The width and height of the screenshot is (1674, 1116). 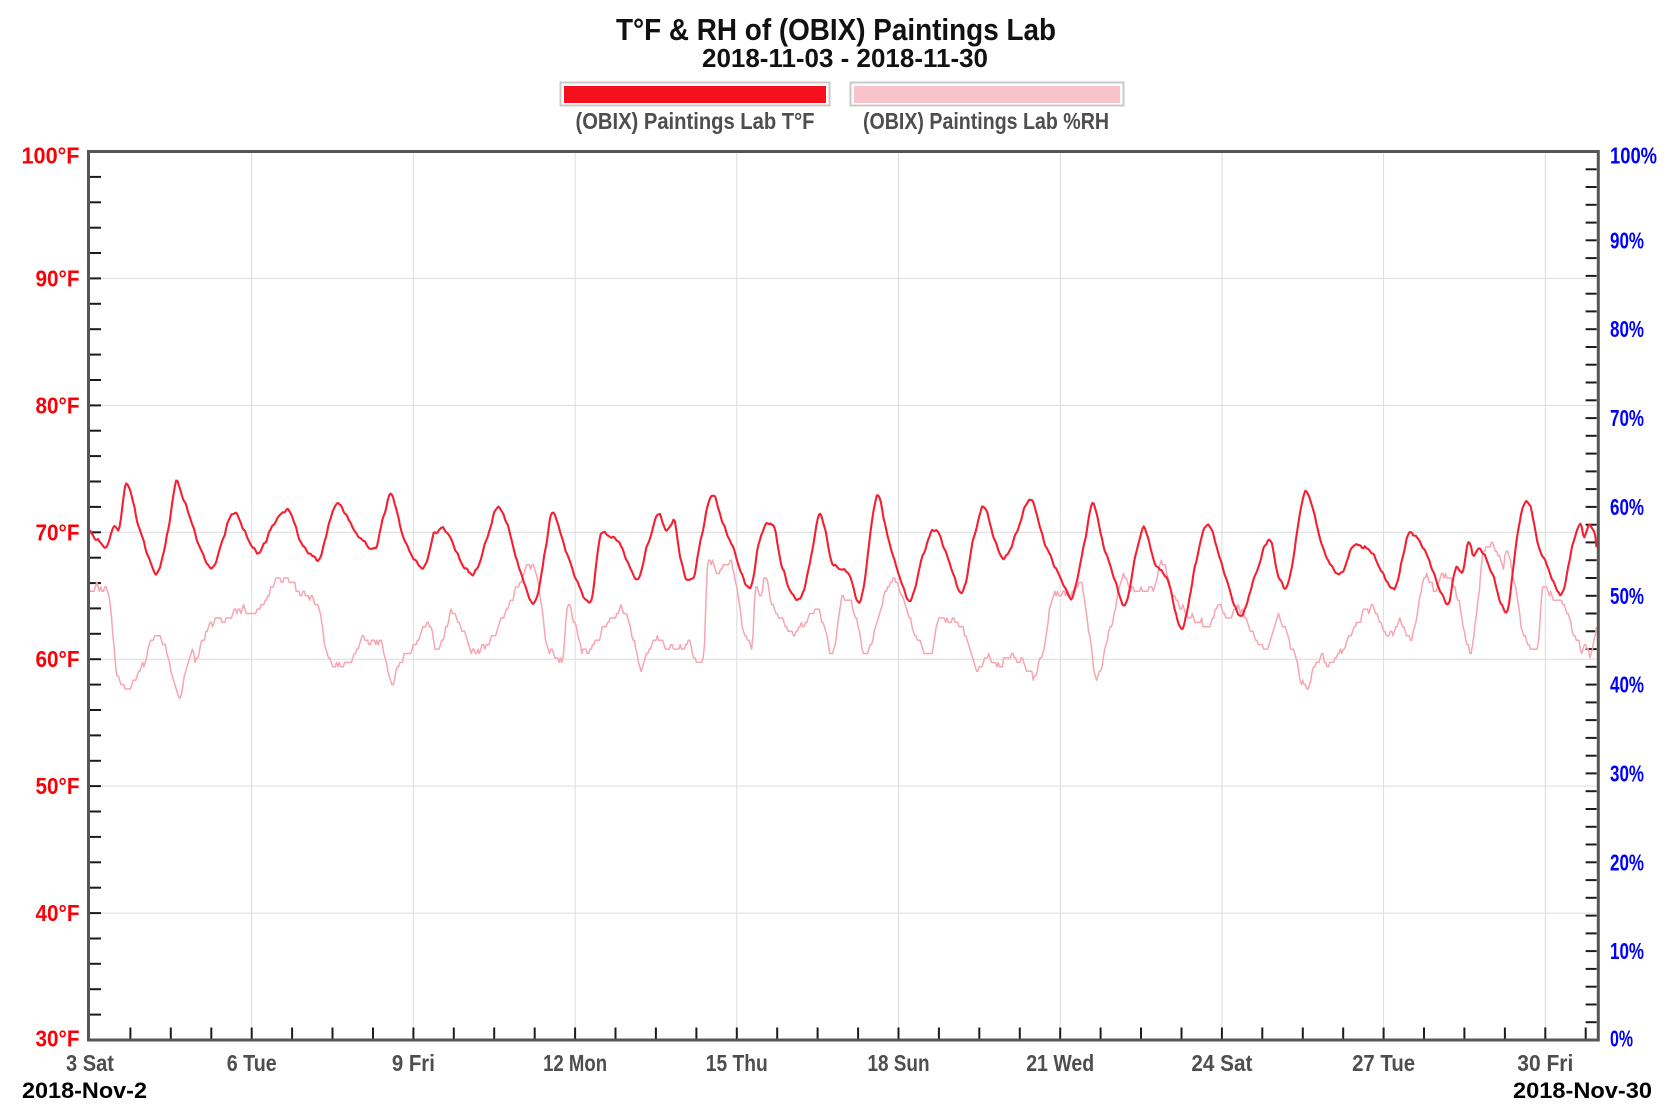 I want to click on svg-text: (OBIX) Paintings Lab %RH, so click(x=986, y=121).